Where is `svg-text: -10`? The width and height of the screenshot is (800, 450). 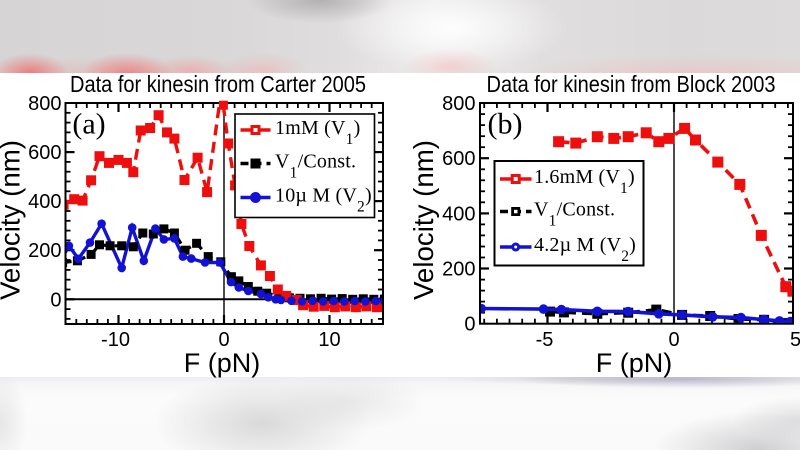 svg-text: -10 is located at coordinates (115, 340).